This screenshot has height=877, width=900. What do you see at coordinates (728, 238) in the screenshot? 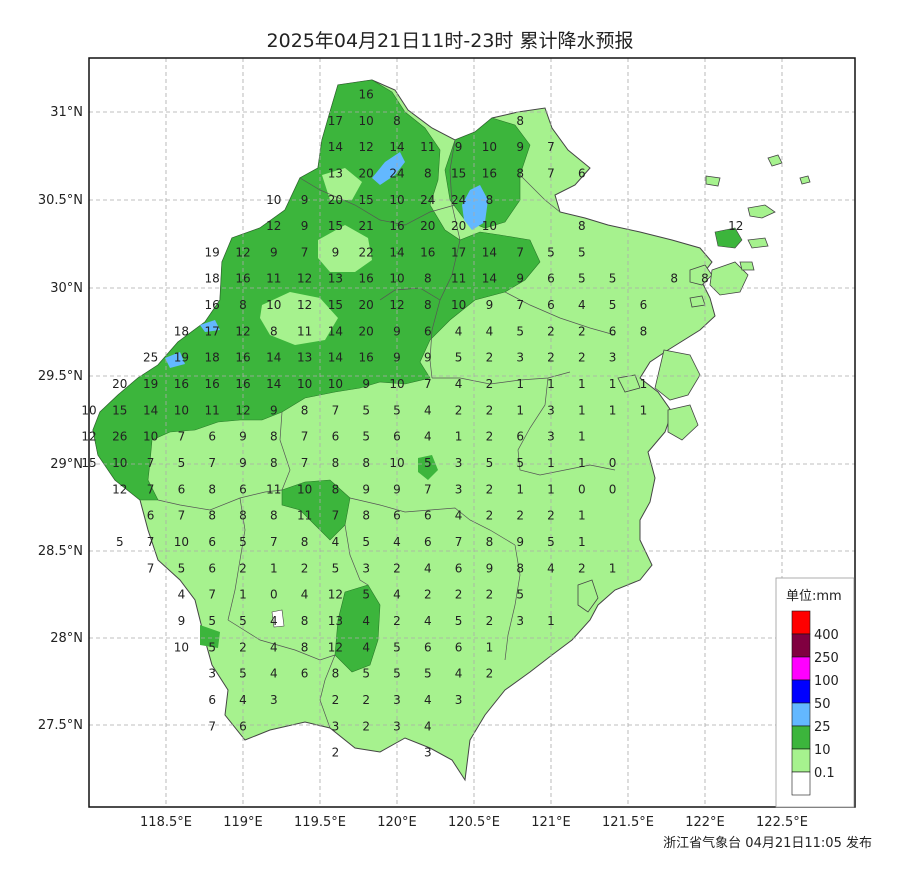
I see `rain-10-25-island` at bounding box center [728, 238].